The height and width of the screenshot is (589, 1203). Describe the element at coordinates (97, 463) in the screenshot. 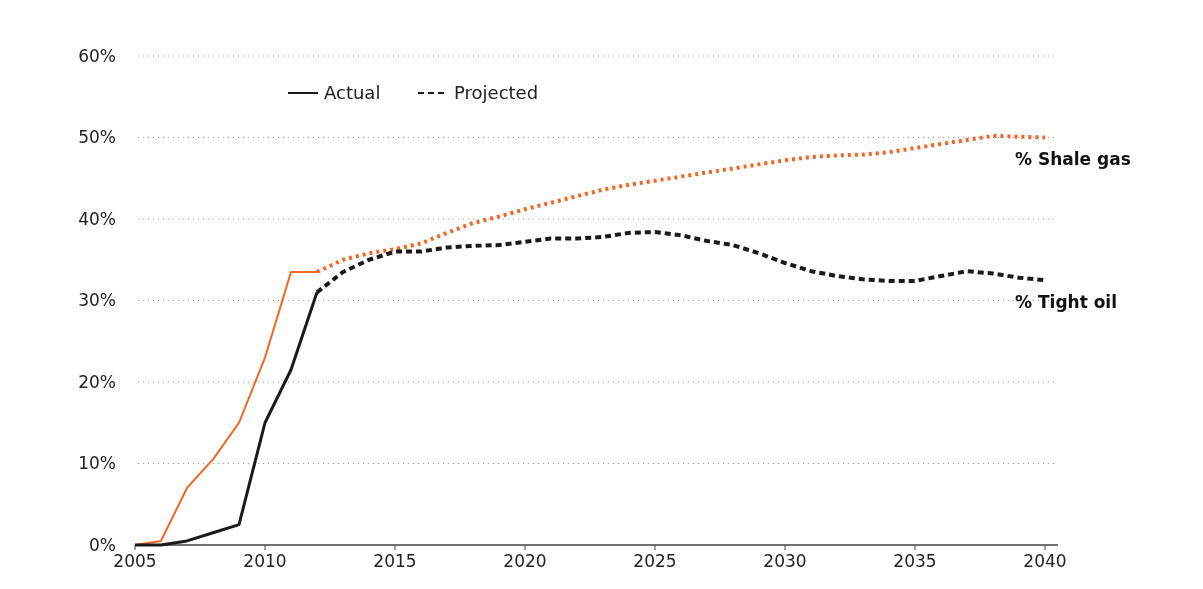

I see `y-tick-label: 10%` at that location.